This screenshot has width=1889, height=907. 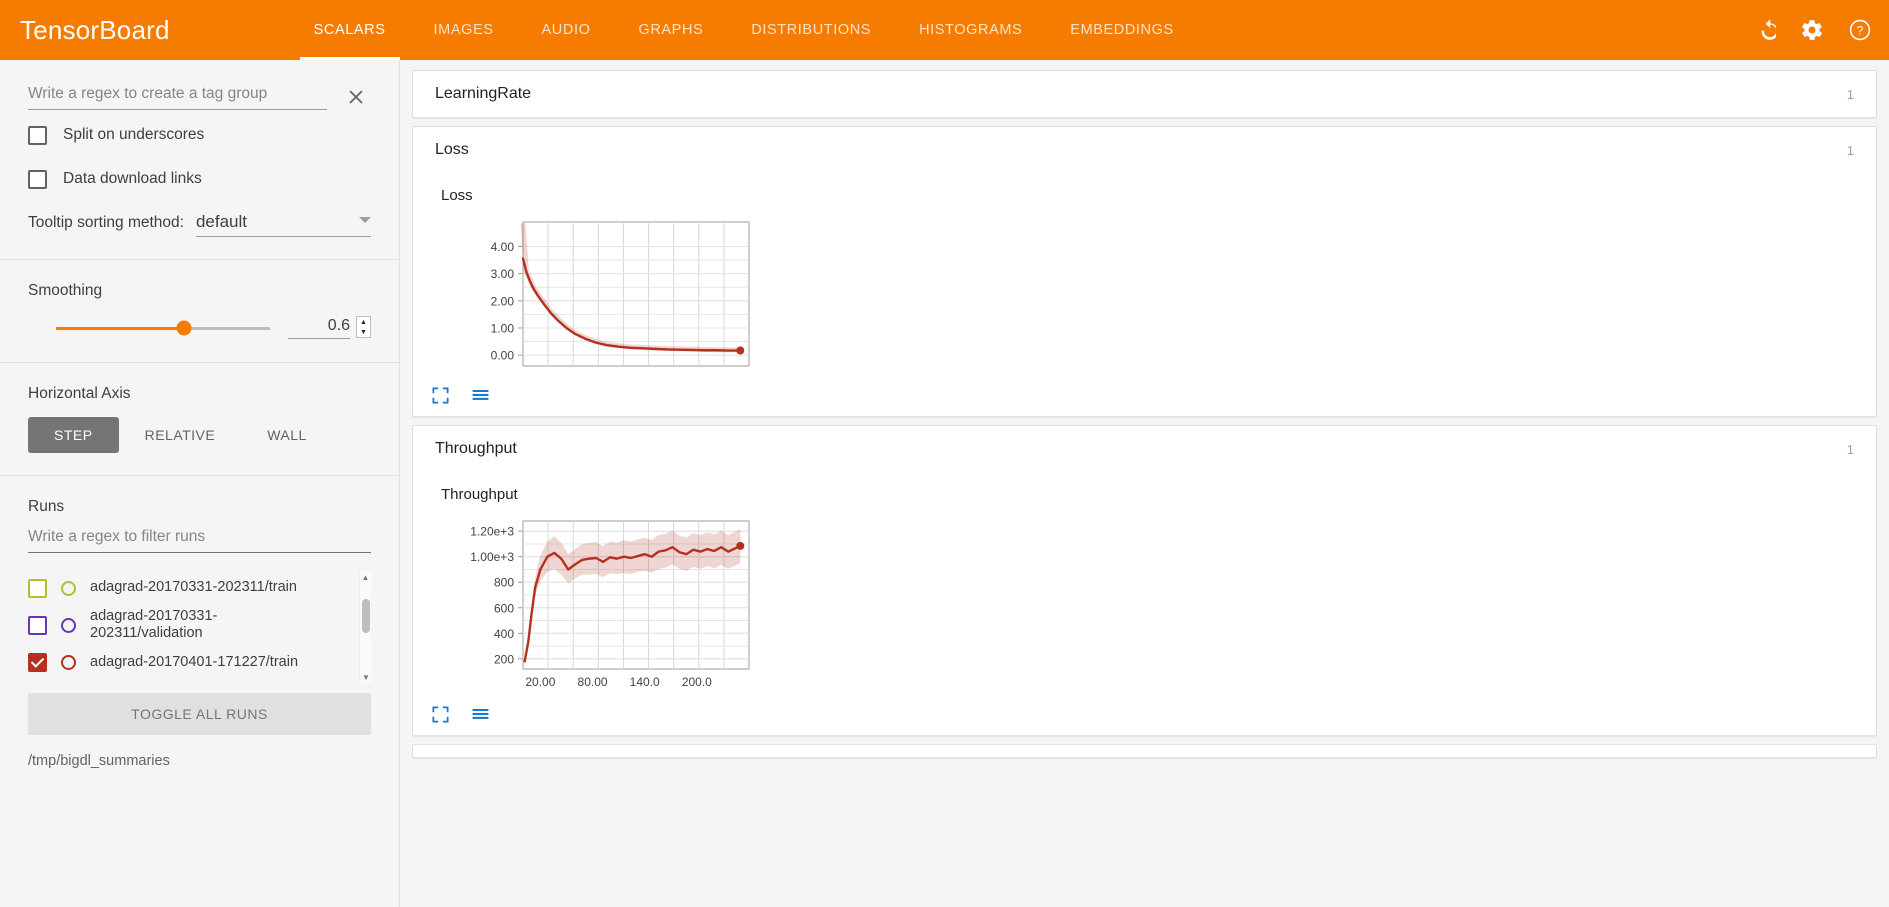 I want to click on smoothing-value: 0.6, so click(x=338, y=325).